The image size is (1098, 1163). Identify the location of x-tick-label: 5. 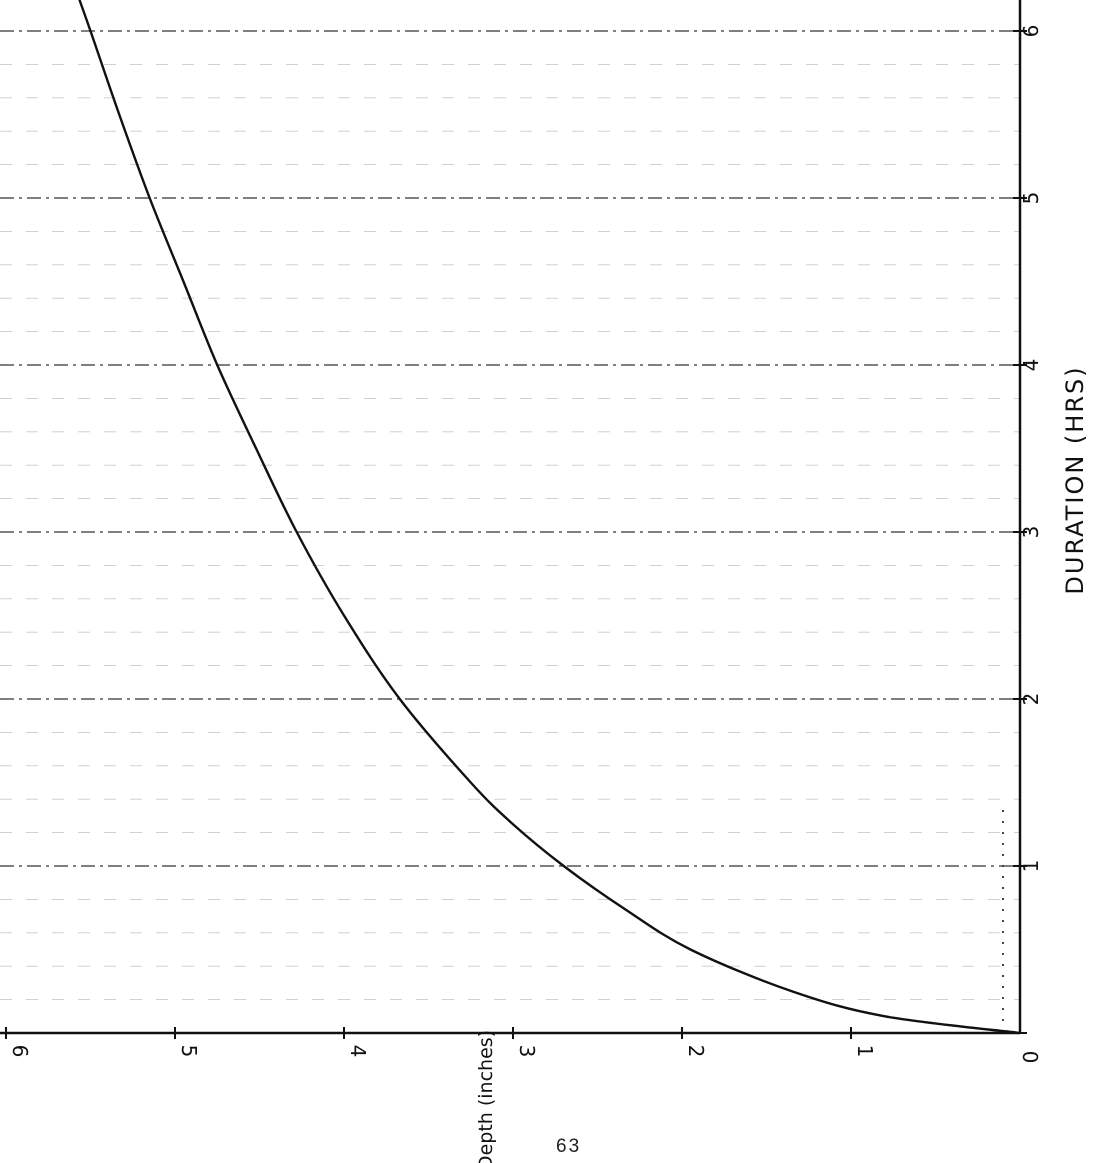
(1031, 198).